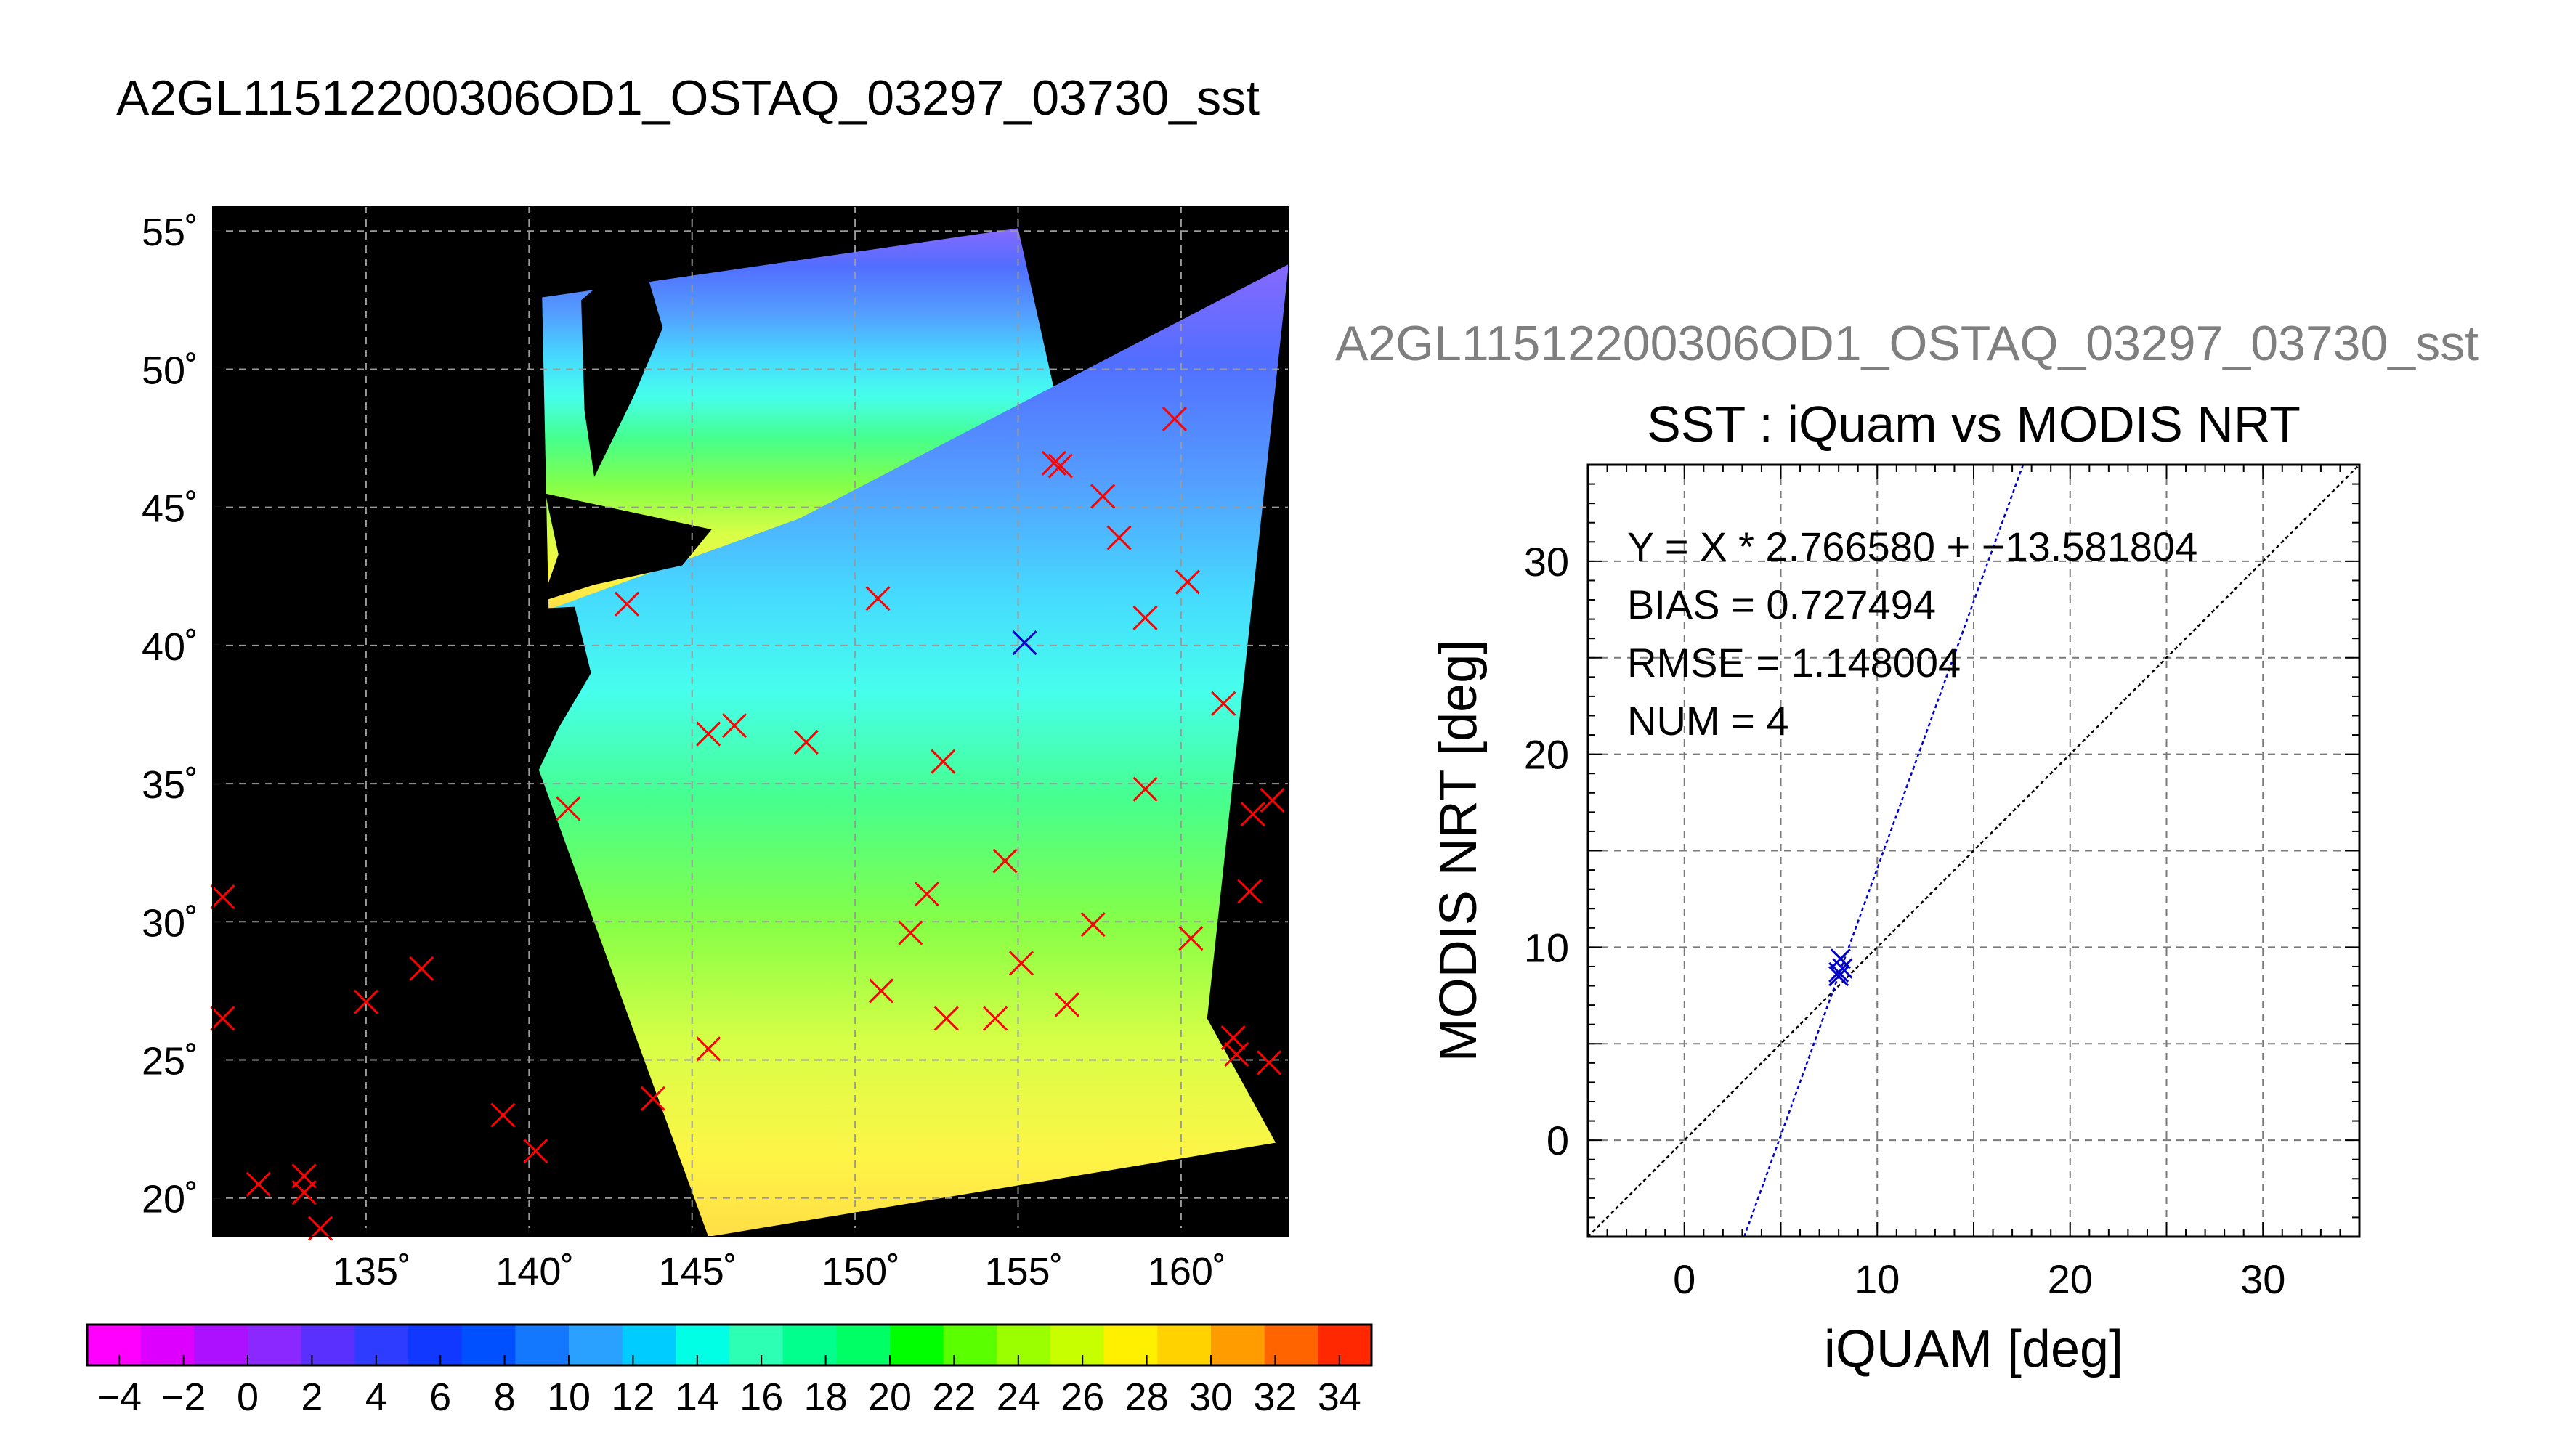 The width and height of the screenshot is (2549, 1456). What do you see at coordinates (861, 1272) in the screenshot?
I see `map-x-tick-label: 150˚` at bounding box center [861, 1272].